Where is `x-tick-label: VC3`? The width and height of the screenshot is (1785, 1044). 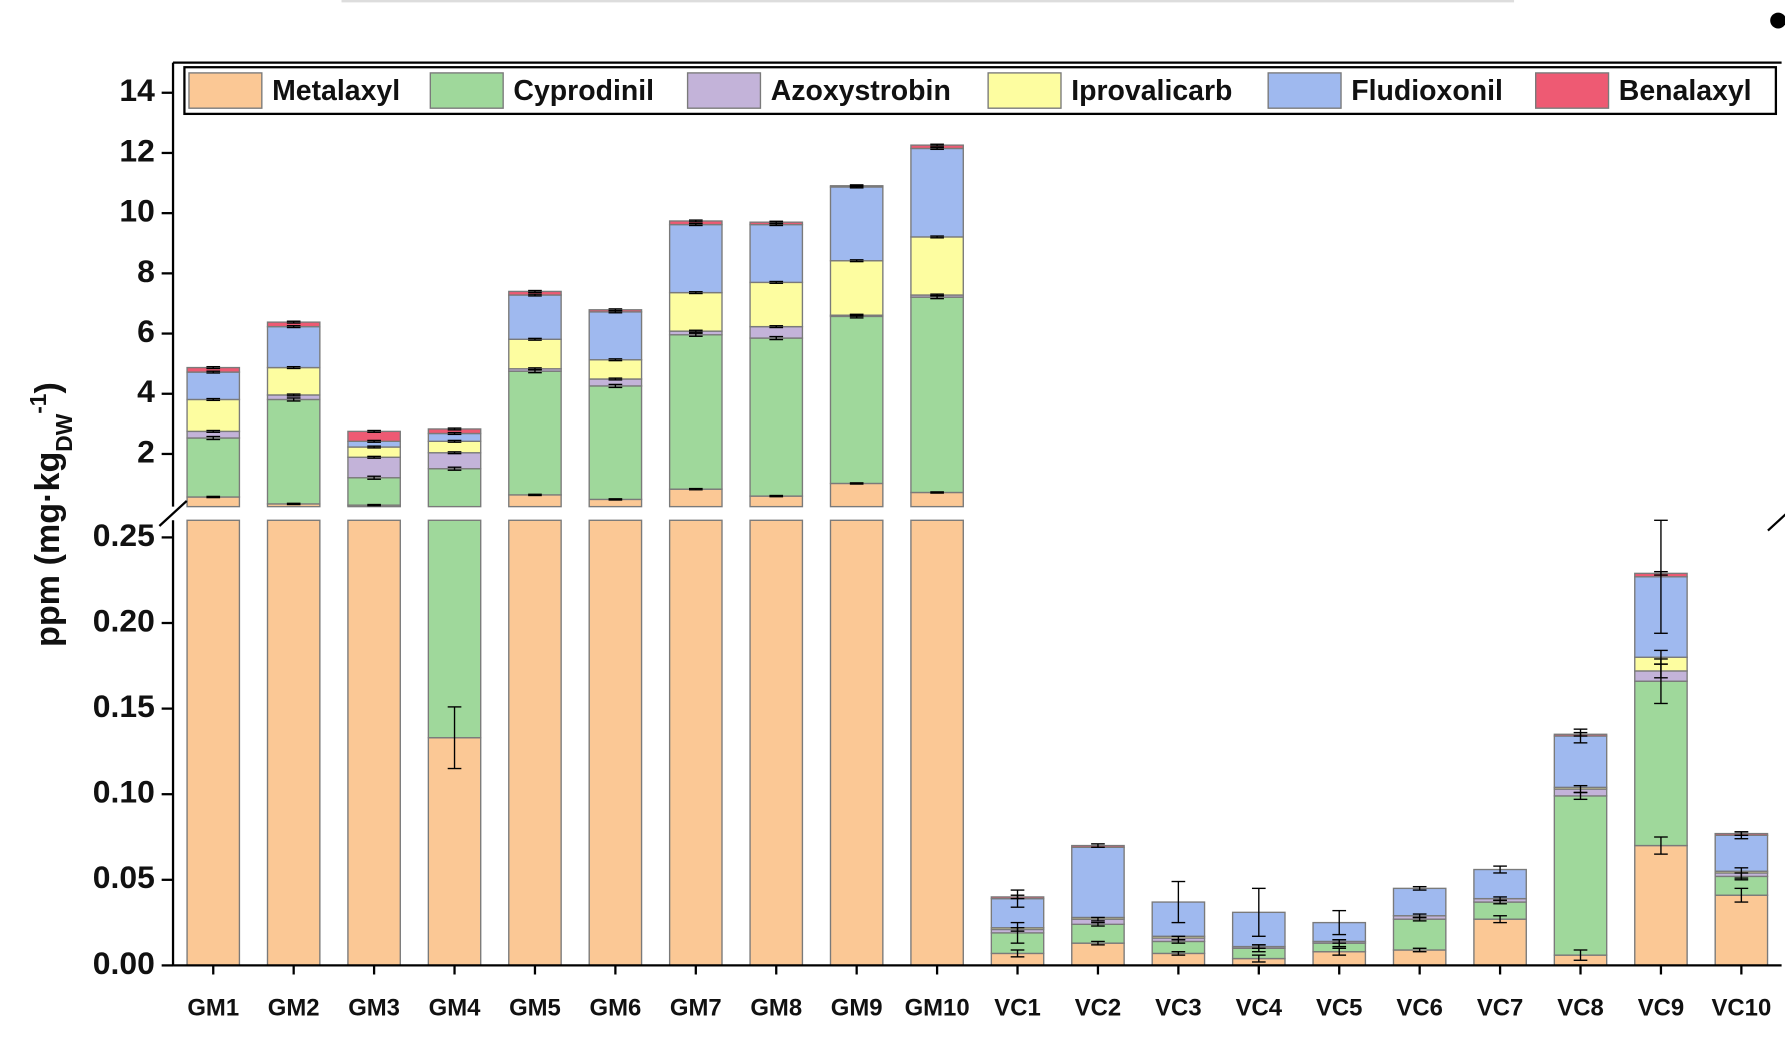 x-tick-label: VC3 is located at coordinates (1178, 1007).